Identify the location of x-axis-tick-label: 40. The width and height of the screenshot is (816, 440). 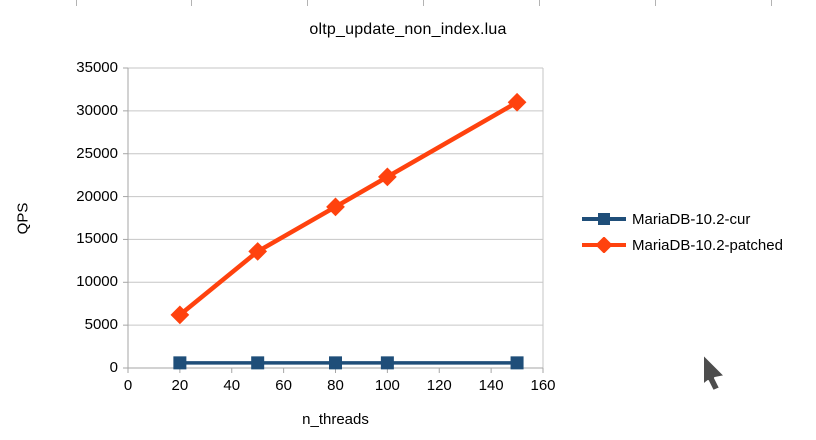
(232, 385).